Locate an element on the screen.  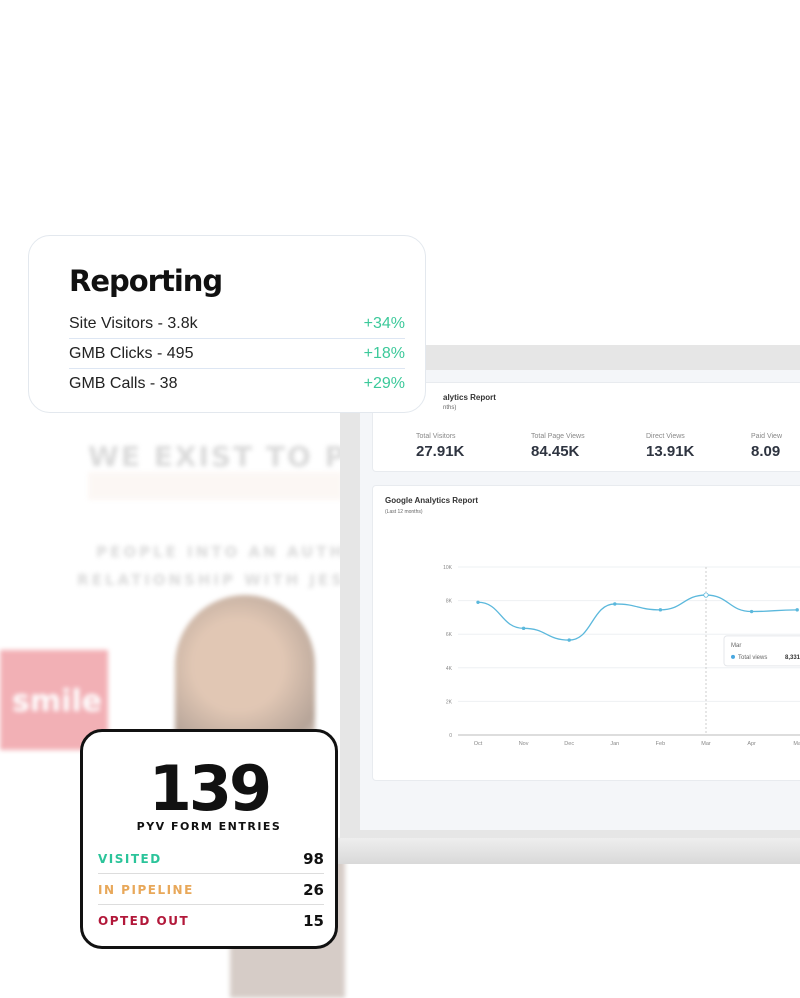
row-change: +18% is located at coordinates (384, 353).